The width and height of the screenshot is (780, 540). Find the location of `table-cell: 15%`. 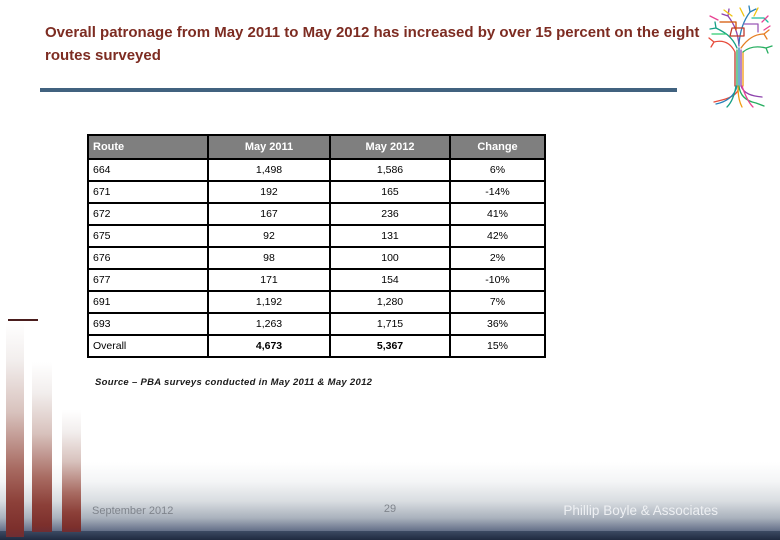

table-cell: 15% is located at coordinates (497, 346).